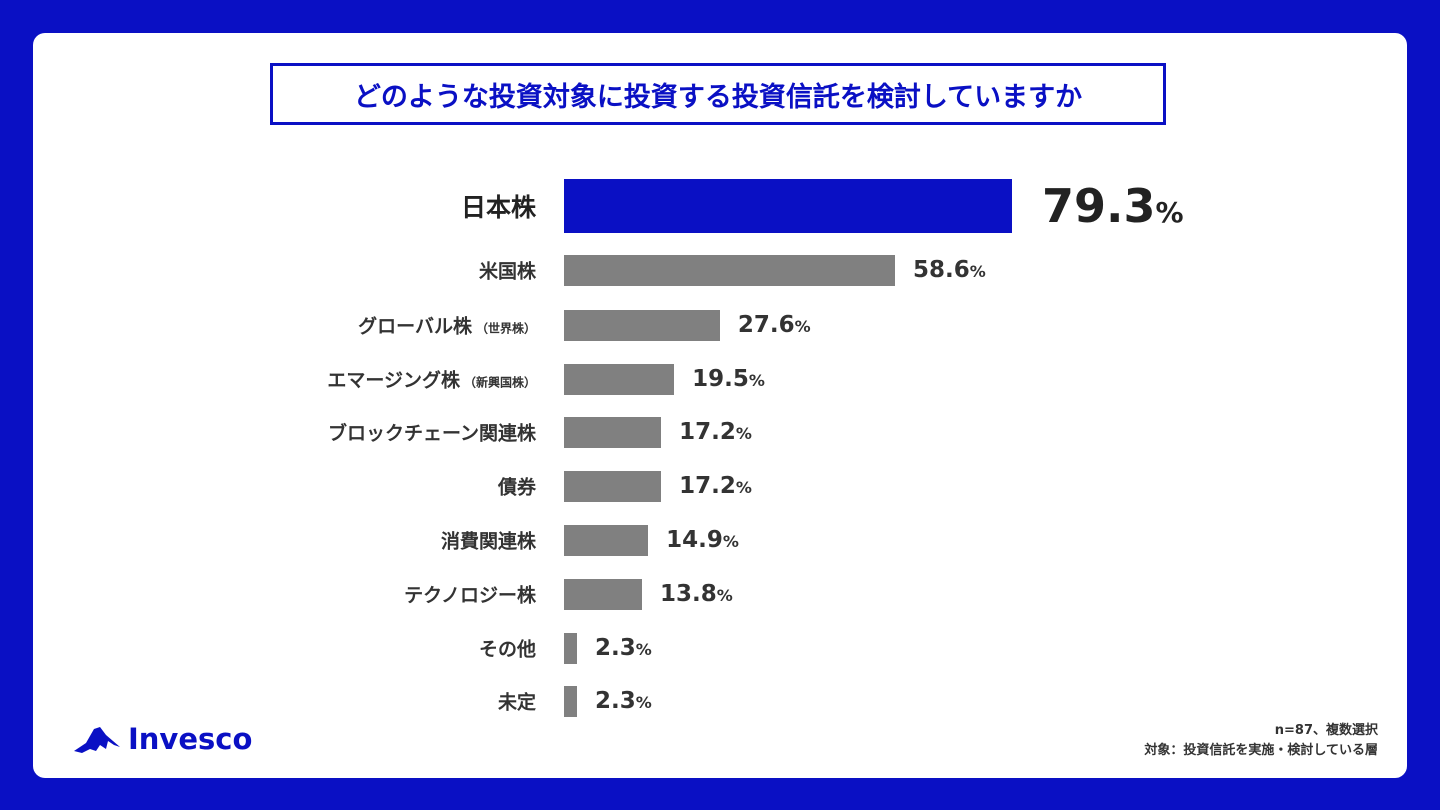 The width and height of the screenshot is (1440, 810). I want to click on sample-size-note: n=87、複数選択, so click(1326, 730).